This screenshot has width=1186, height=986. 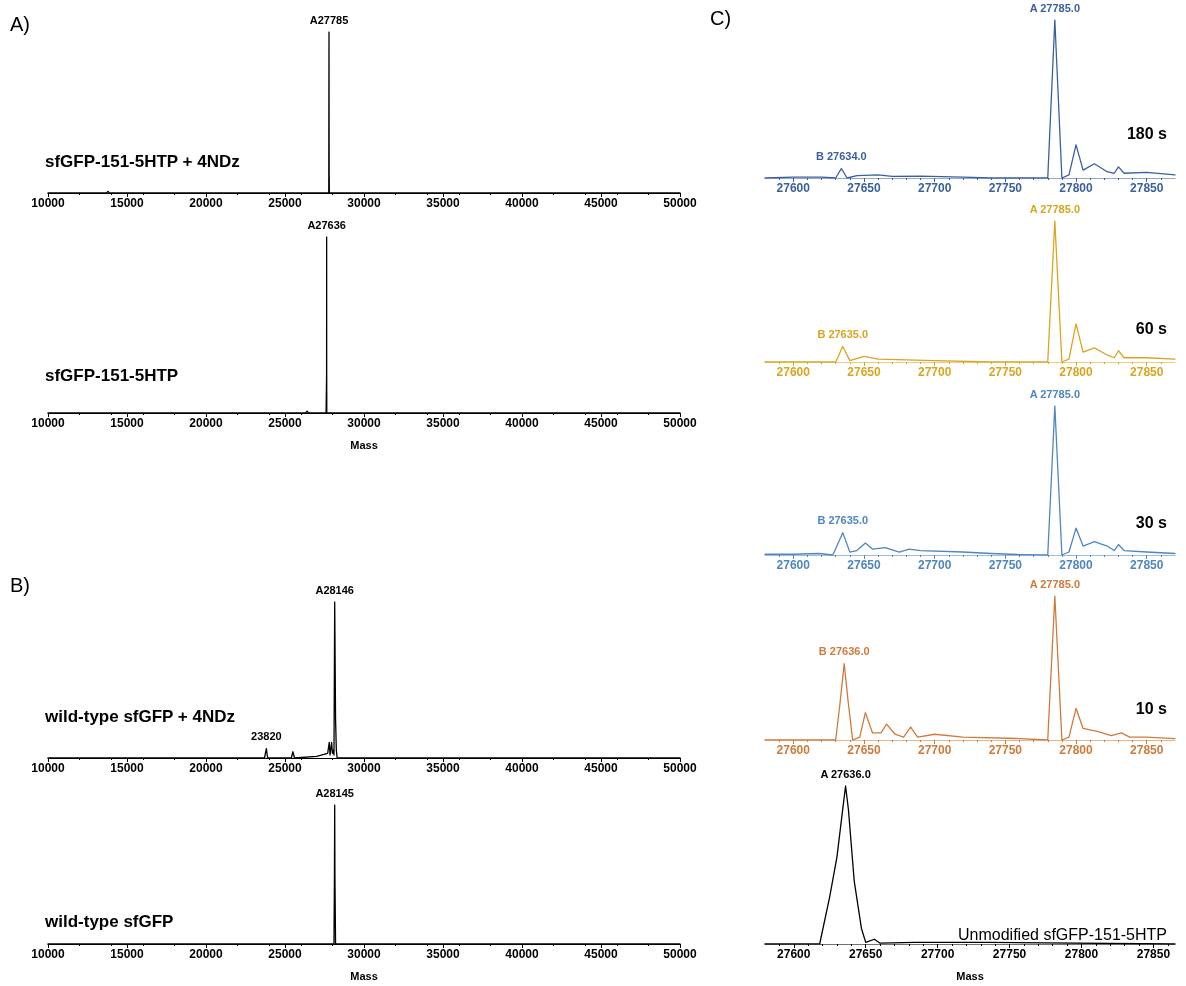 I want to click on annotation: B 27634.0, so click(x=841, y=156).